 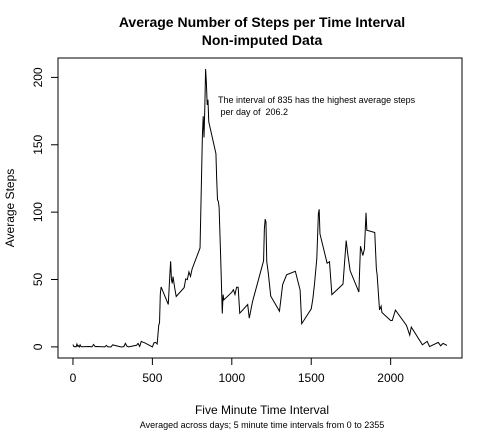 What do you see at coordinates (152, 378) in the screenshot?
I see `x-tick-label: 500` at bounding box center [152, 378].